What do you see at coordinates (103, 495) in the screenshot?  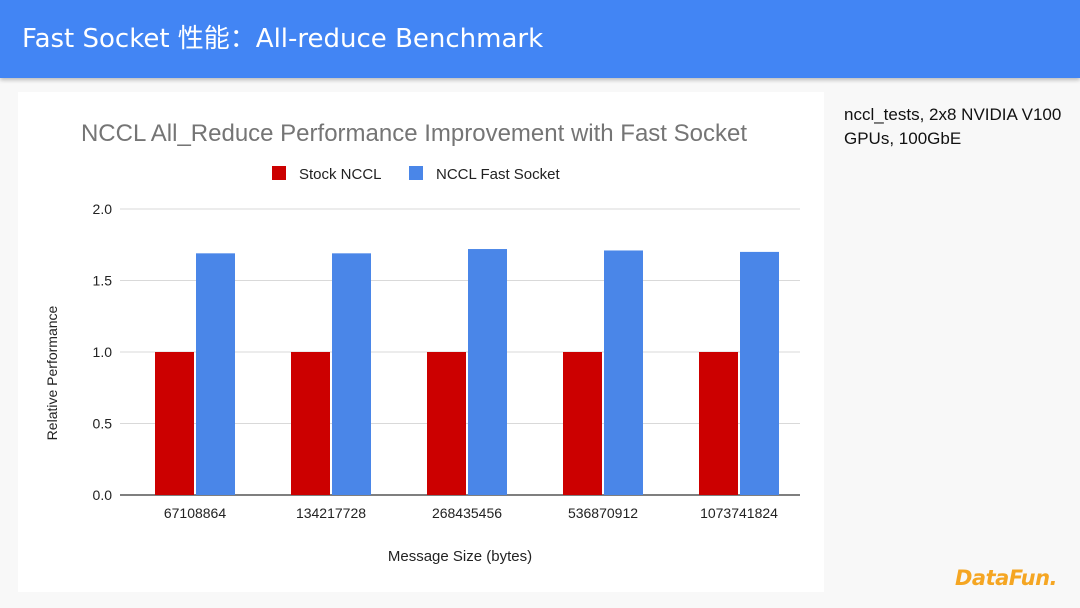 I see `y-tick-label: 0.0` at bounding box center [103, 495].